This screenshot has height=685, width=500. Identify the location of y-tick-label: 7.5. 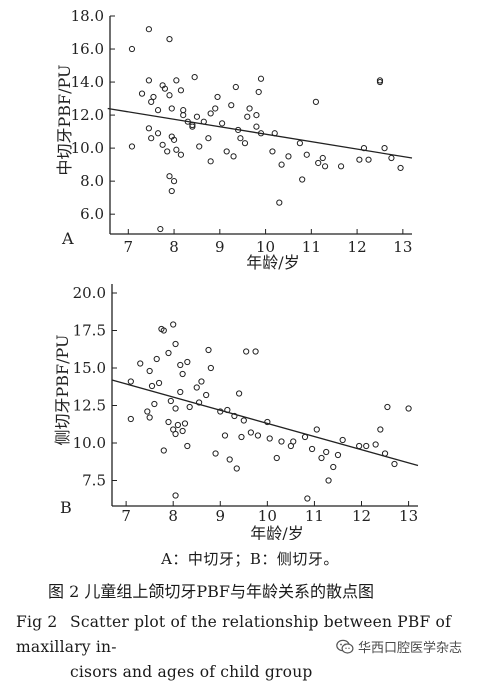
(94, 481).